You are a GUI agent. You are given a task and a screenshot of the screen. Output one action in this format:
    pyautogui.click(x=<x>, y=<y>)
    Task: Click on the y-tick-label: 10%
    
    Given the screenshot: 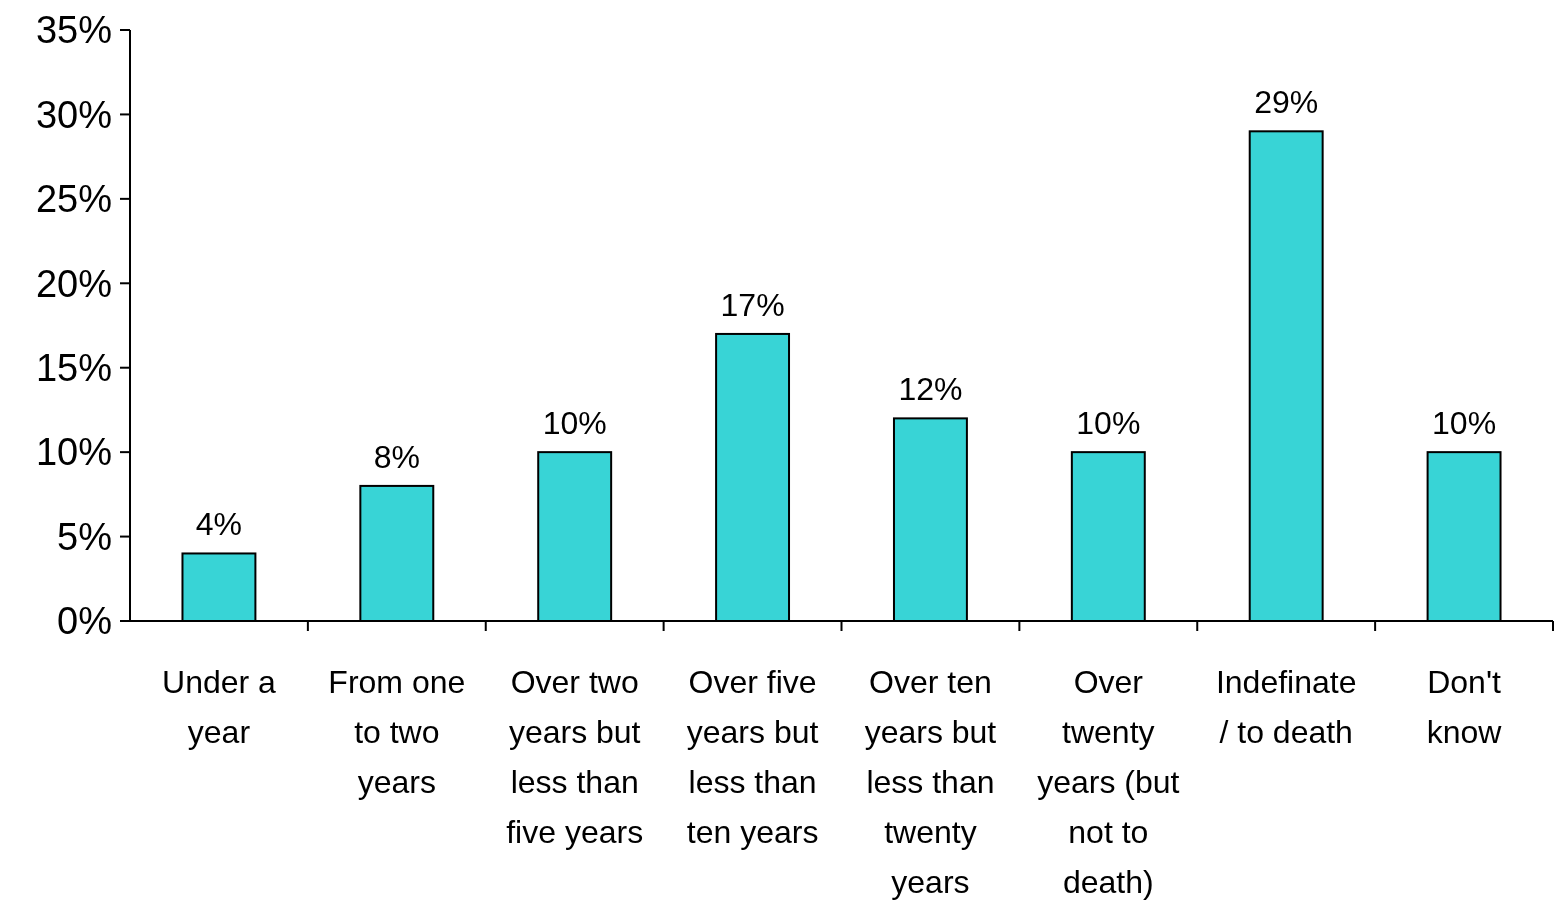 What is the action you would take?
    pyautogui.click(x=73, y=452)
    